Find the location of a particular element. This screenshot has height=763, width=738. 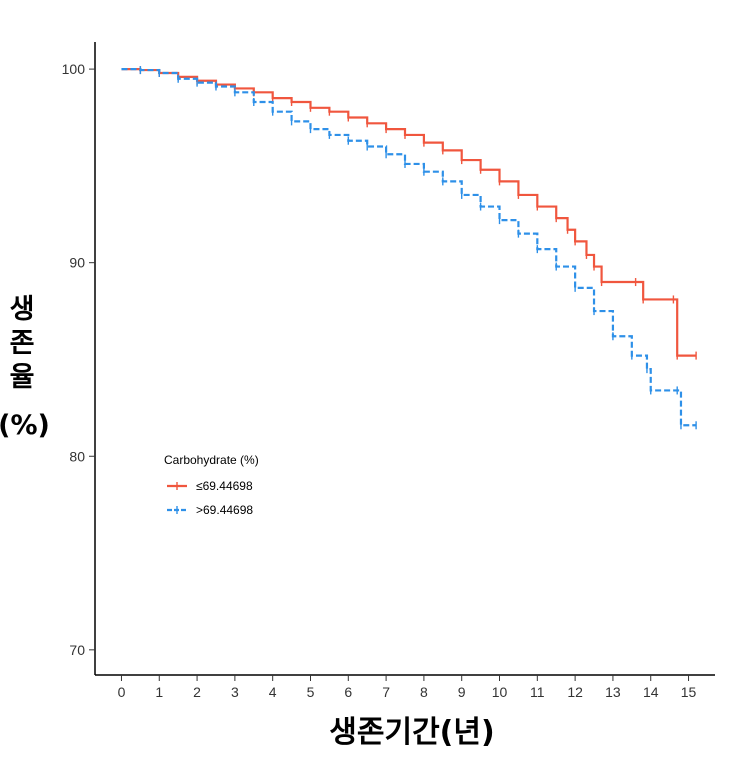

x-axis-title: 생존기간(년) is located at coordinates (411, 732).